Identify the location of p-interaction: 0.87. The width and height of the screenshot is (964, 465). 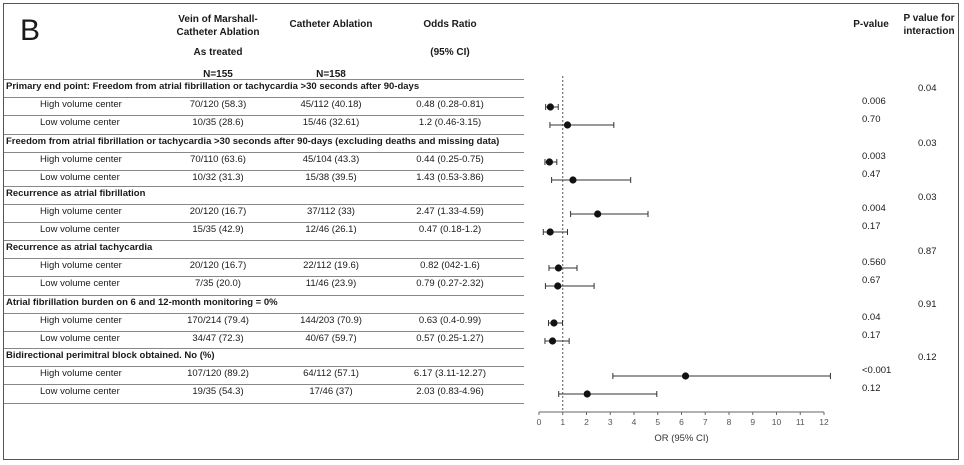
(927, 251).